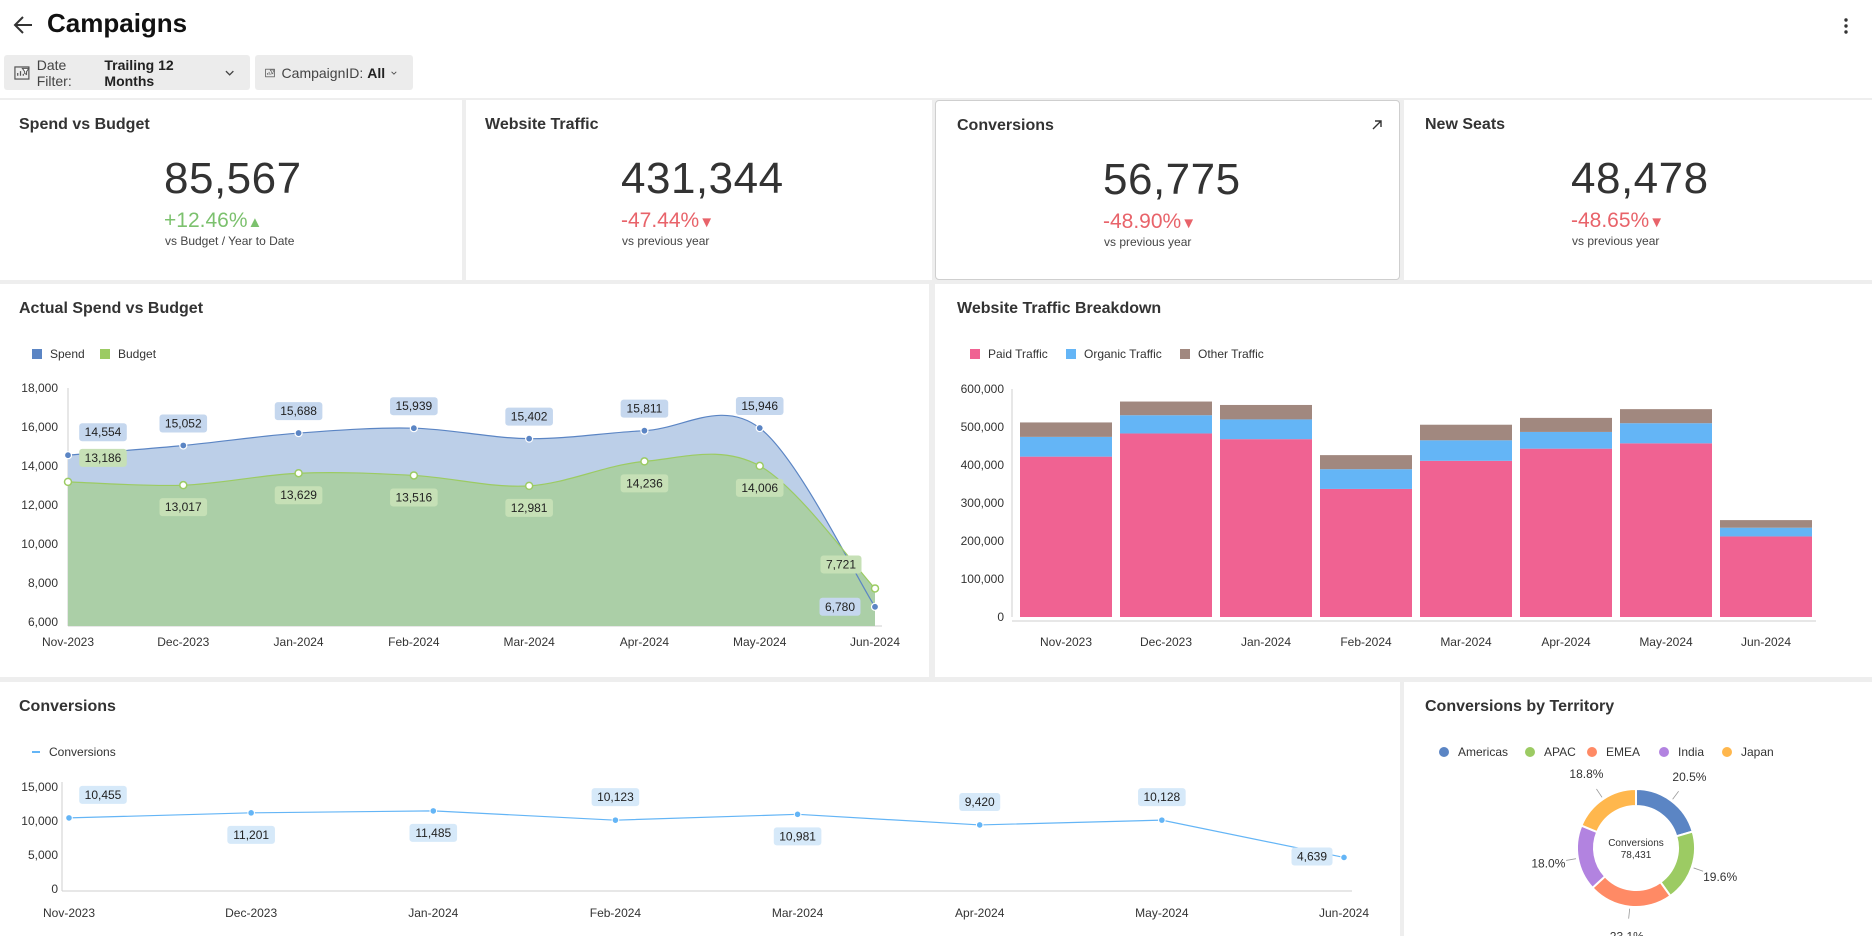  What do you see at coordinates (980, 913) in the screenshot?
I see `x-tick-label: Apr-2024` at bounding box center [980, 913].